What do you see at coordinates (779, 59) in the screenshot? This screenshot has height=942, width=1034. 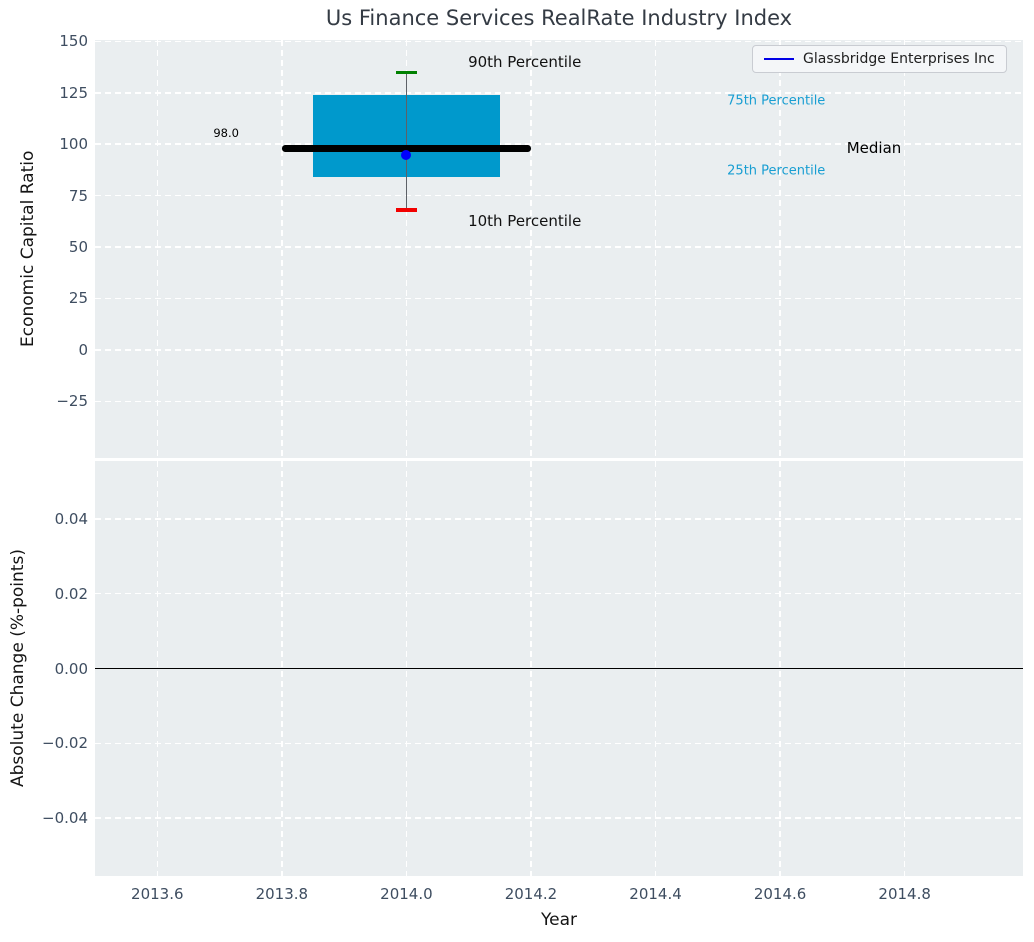 I see `legend-line-swatch` at bounding box center [779, 59].